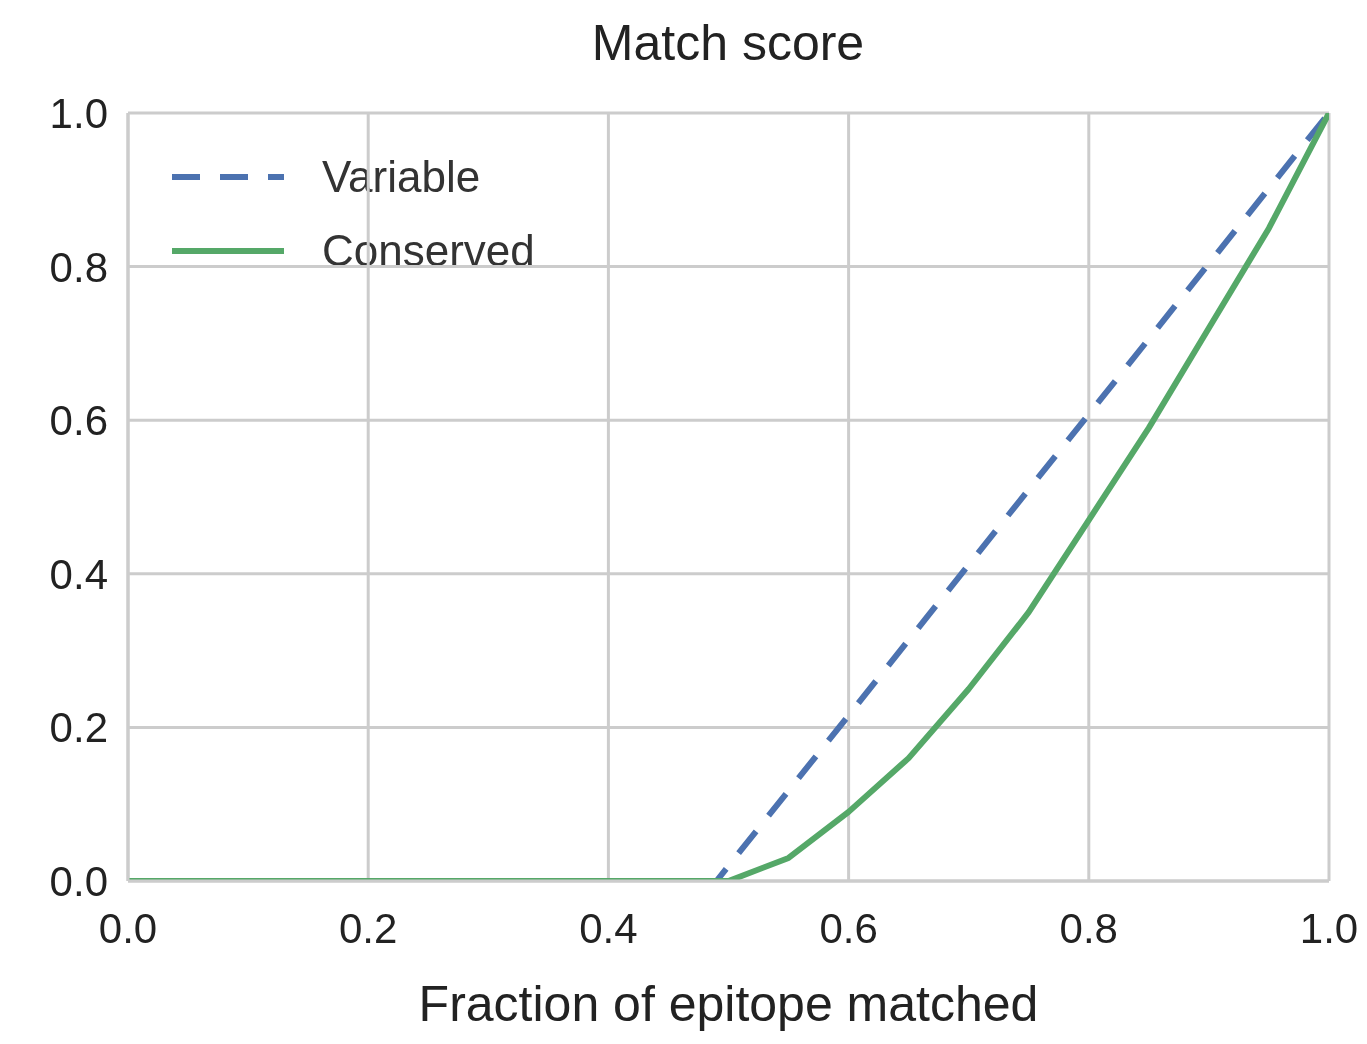 This screenshot has width=1367, height=1044. What do you see at coordinates (428, 251) in the screenshot?
I see `legend-label: Conserved` at bounding box center [428, 251].